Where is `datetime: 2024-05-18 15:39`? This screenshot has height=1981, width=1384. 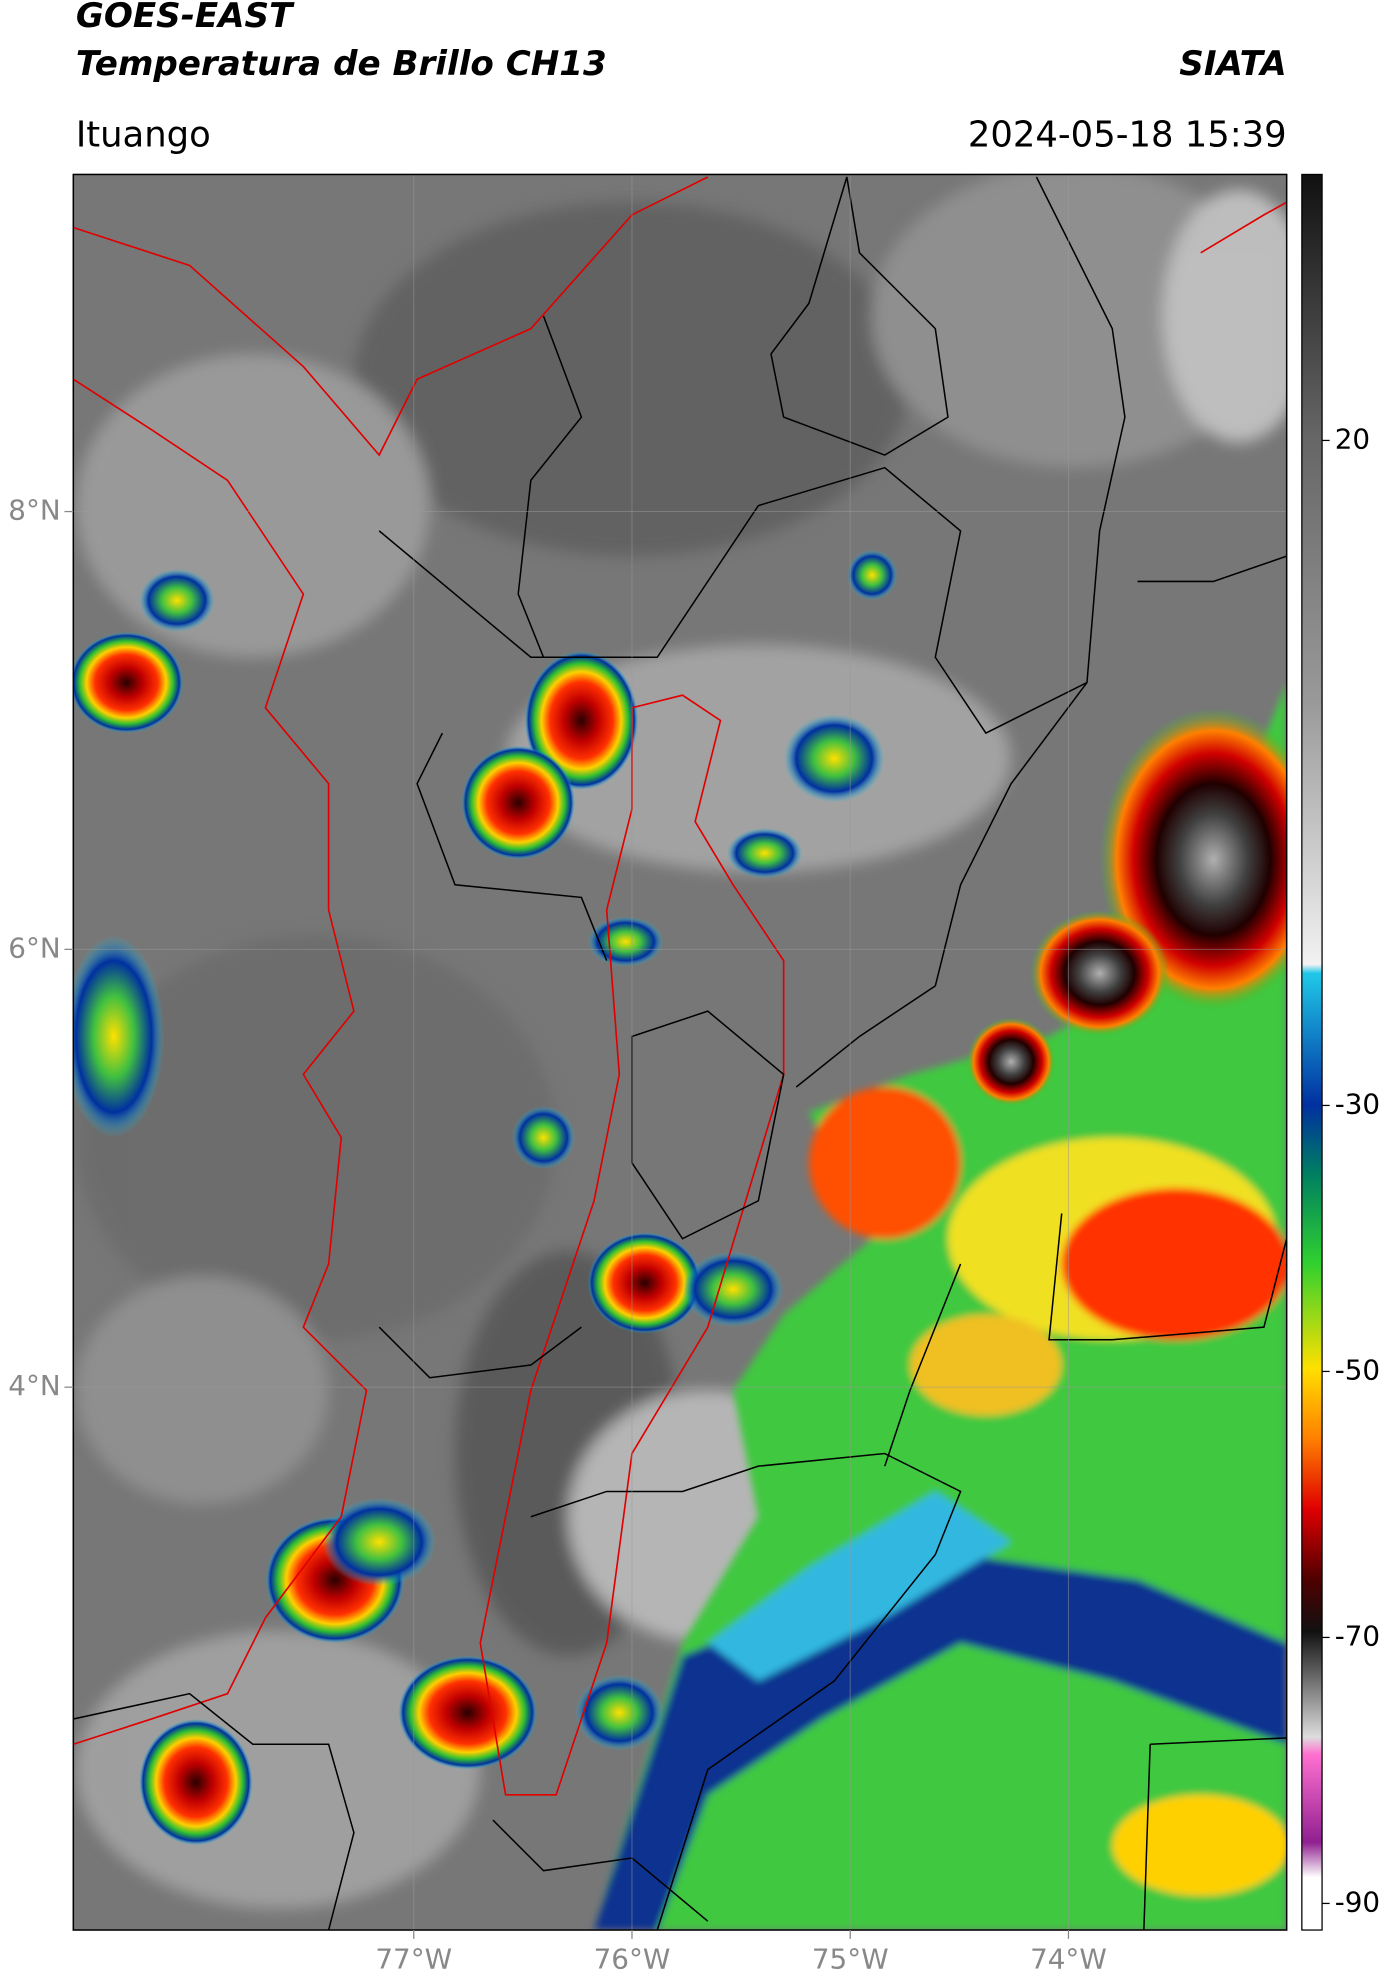
datetime: 2024-05-18 15:39 is located at coordinates (1127, 135).